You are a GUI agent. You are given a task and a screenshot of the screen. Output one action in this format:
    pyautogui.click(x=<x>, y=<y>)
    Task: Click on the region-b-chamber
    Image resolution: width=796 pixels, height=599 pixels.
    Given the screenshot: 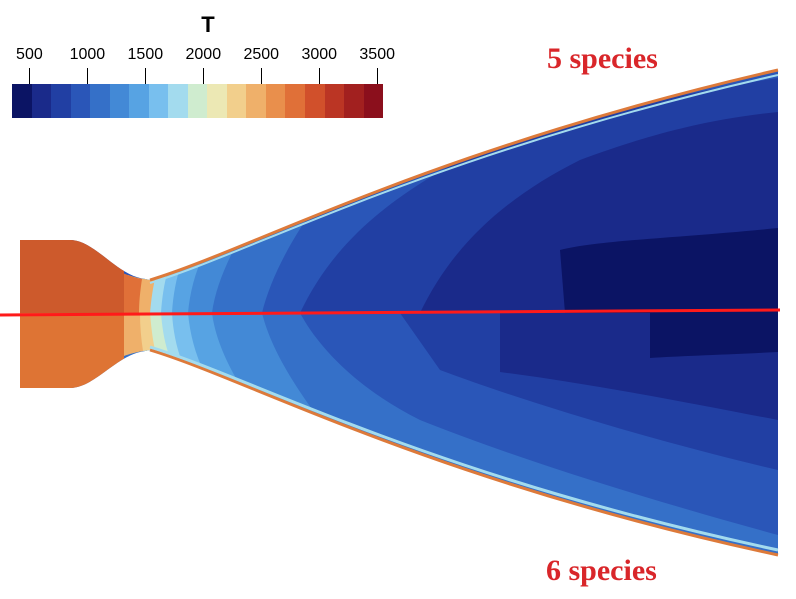 What is the action you would take?
    pyautogui.click(x=72, y=434)
    